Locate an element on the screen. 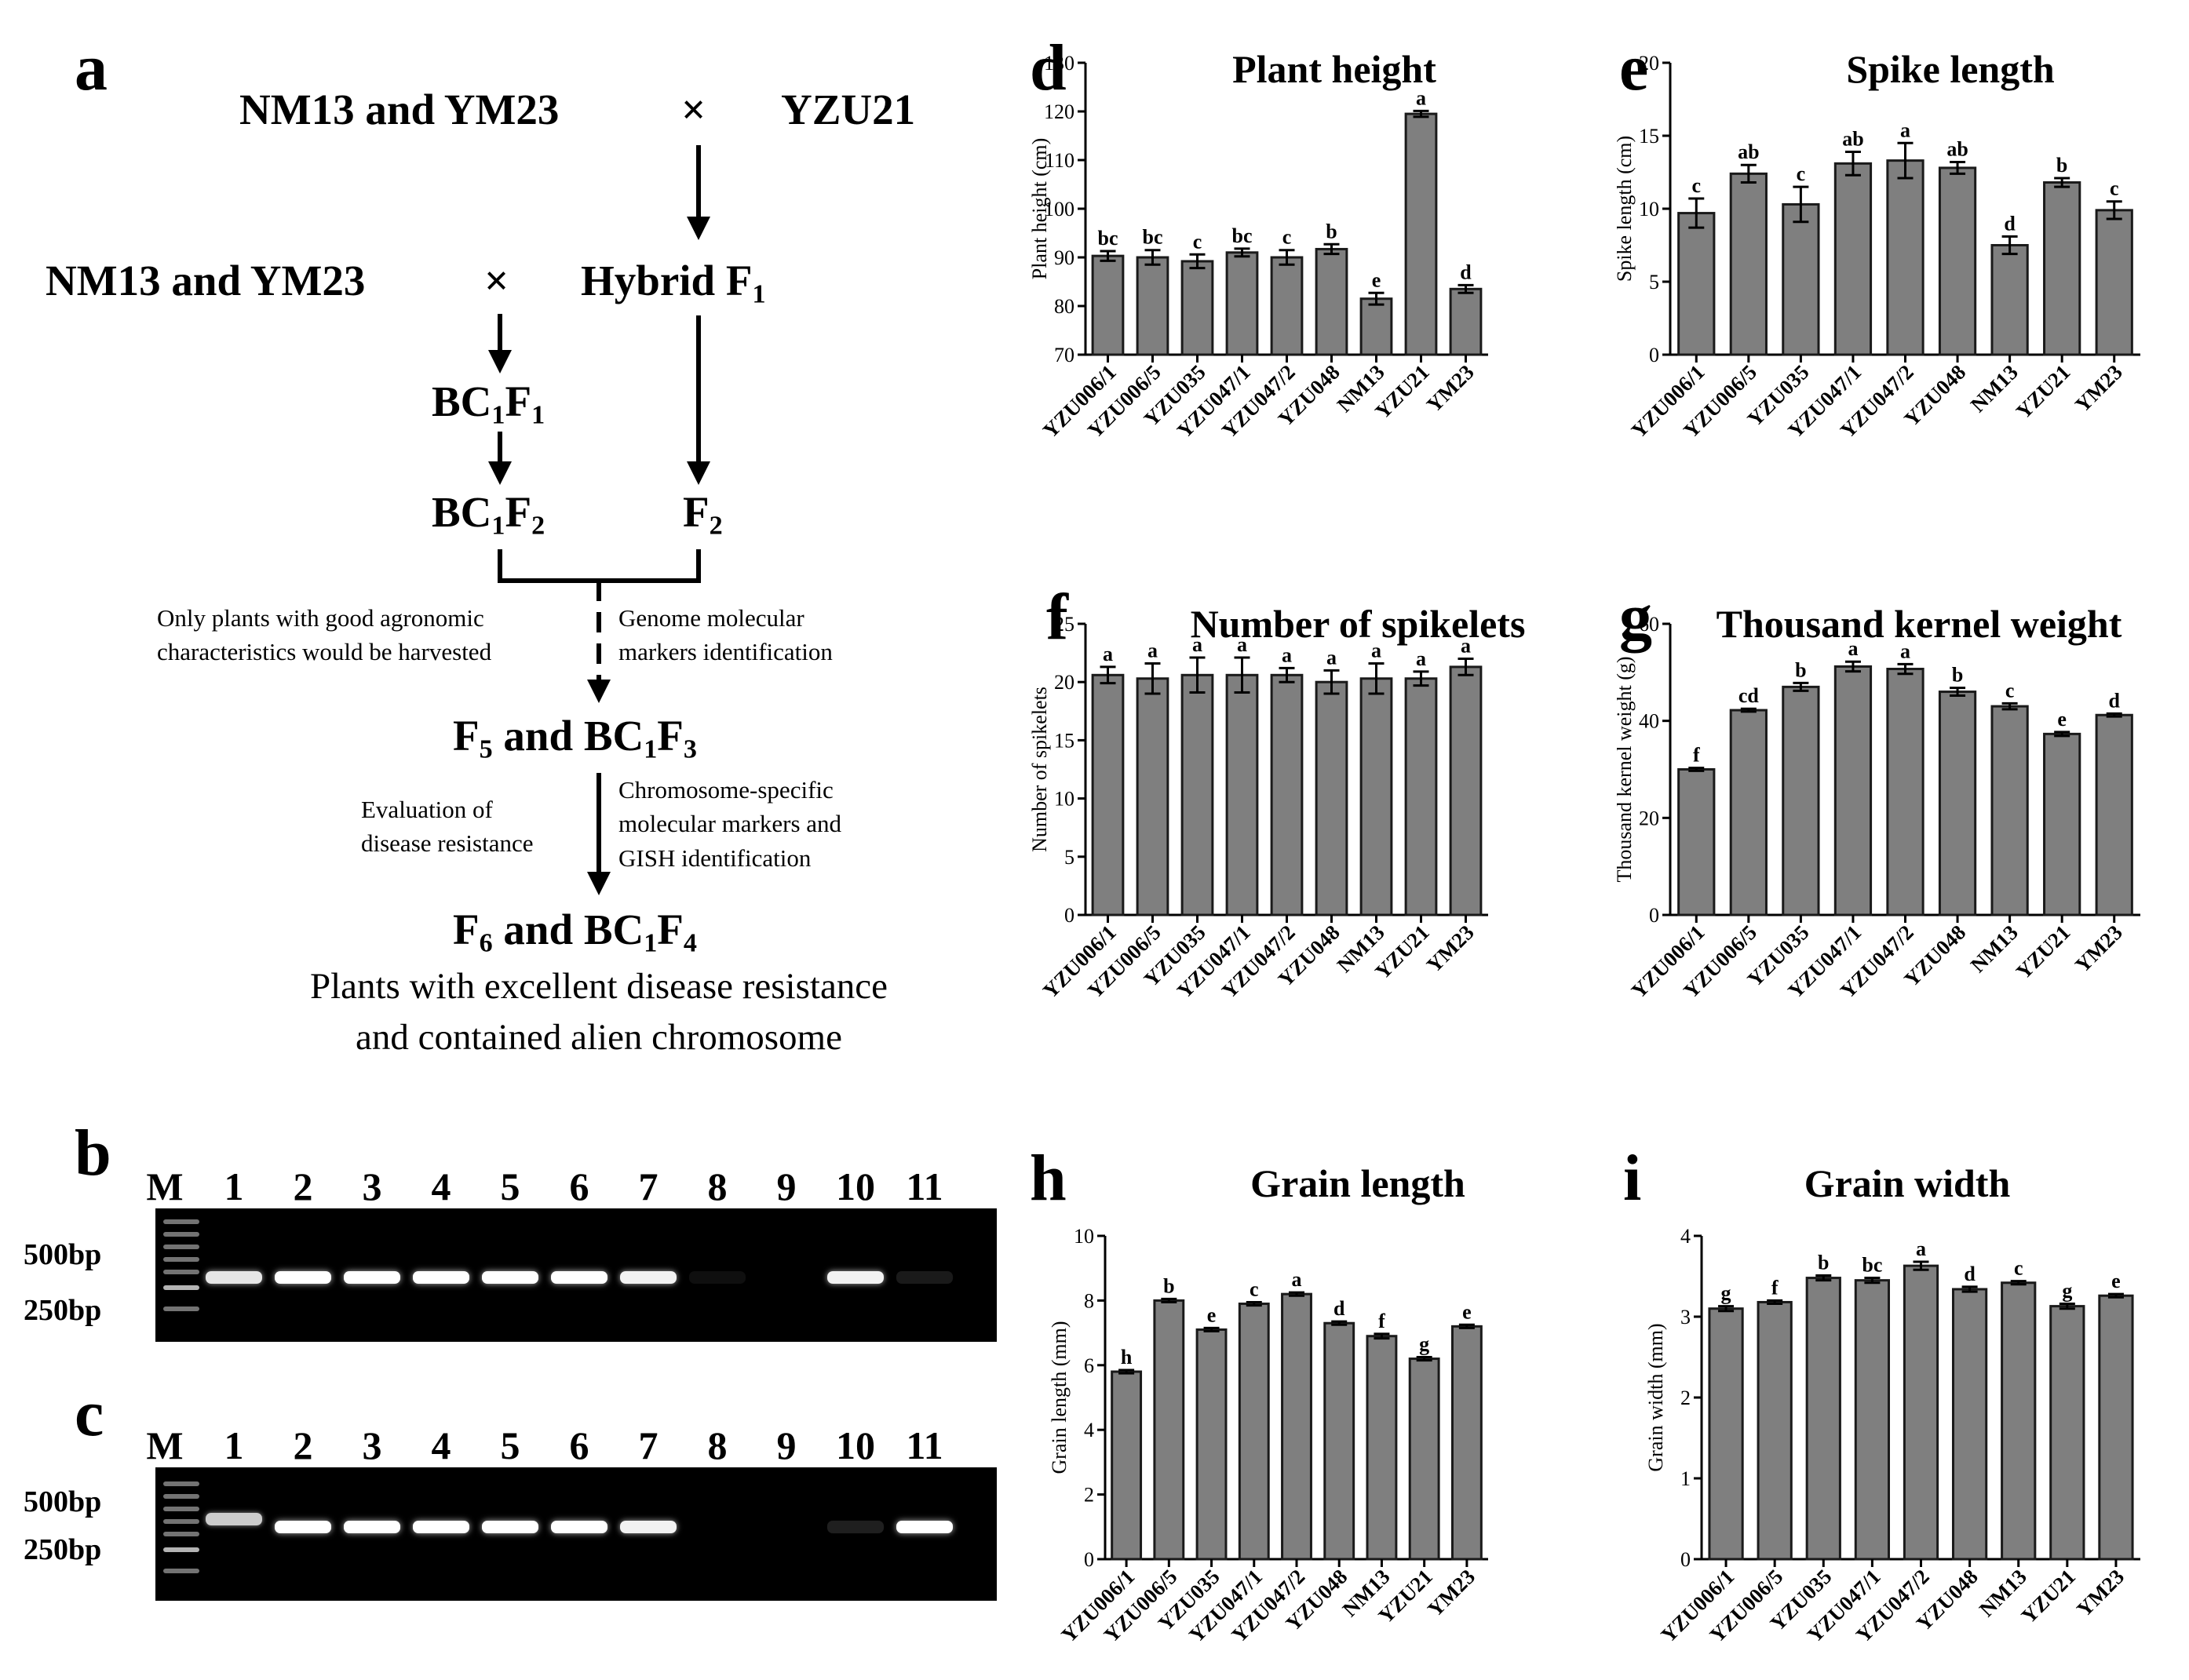 The height and width of the screenshot is (1680, 2189). gel-c-lane-label: 1 is located at coordinates (234, 1445).